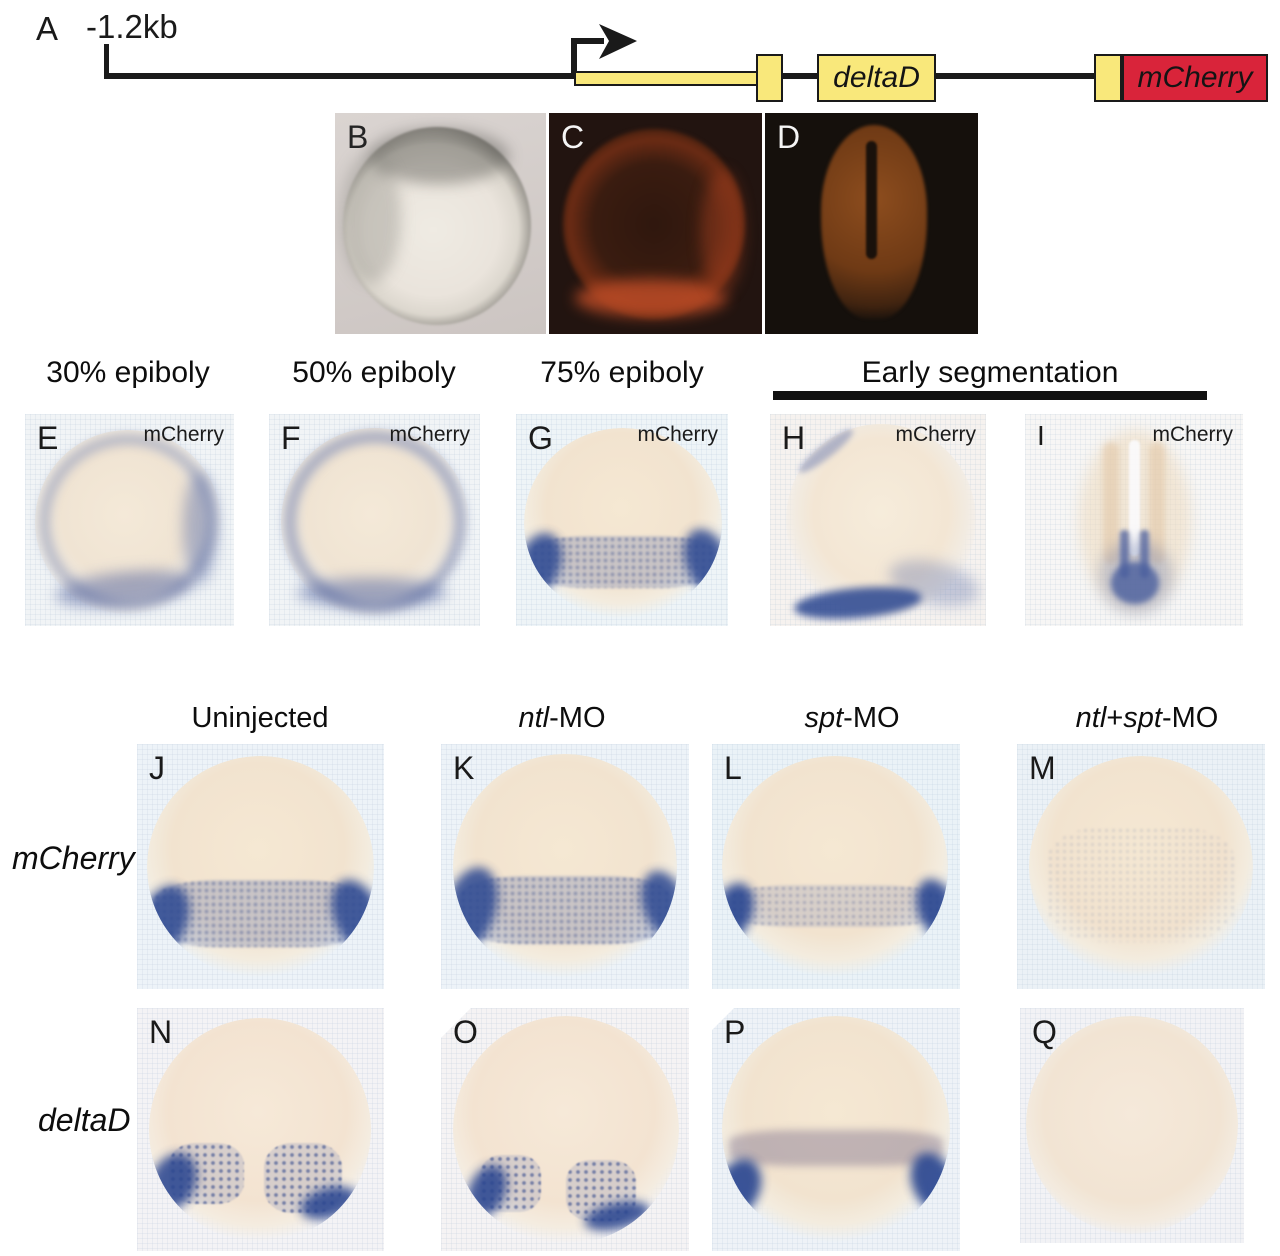  What do you see at coordinates (200, 528) in the screenshot?
I see `stain-arc-right` at bounding box center [200, 528].